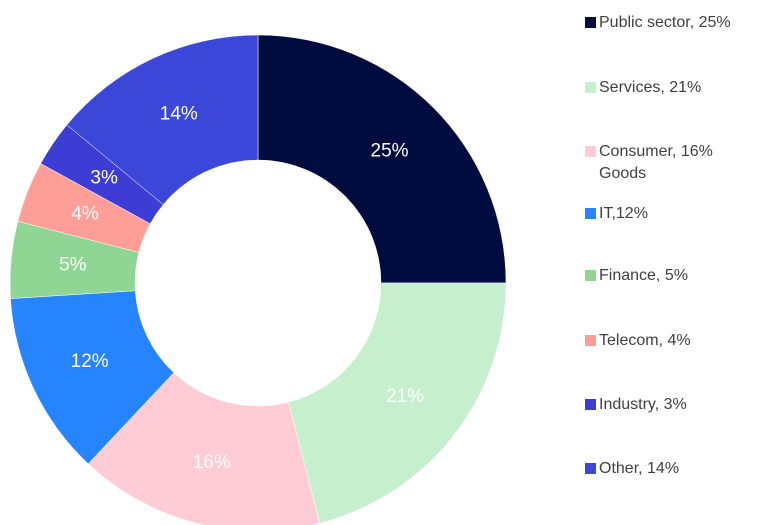 The width and height of the screenshot is (775, 525). I want to click on legend-line: Finance, 5%, so click(643, 275).